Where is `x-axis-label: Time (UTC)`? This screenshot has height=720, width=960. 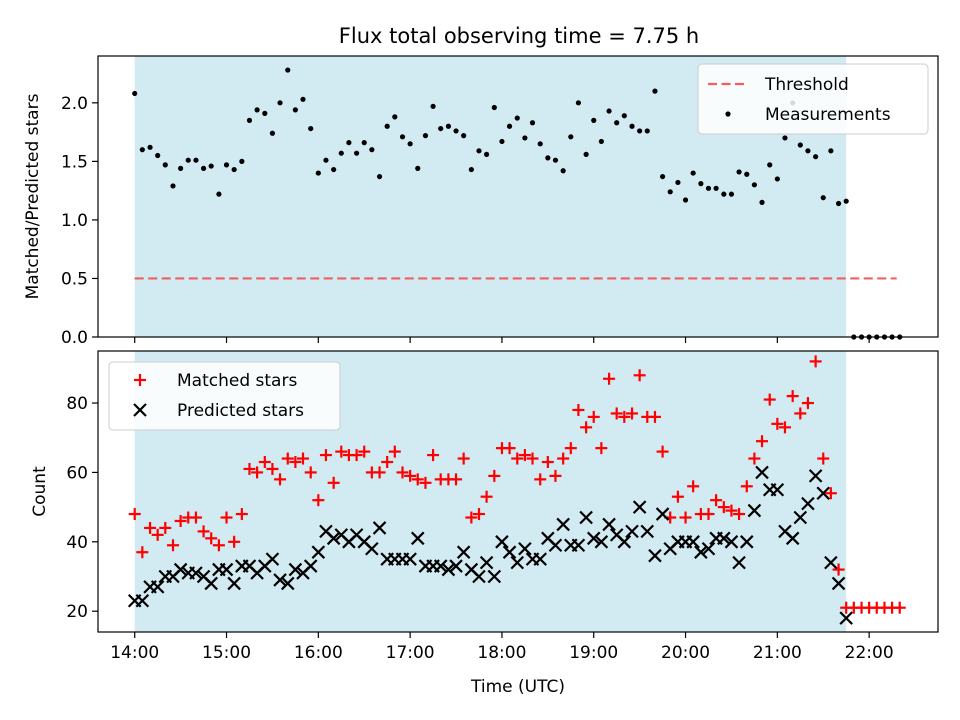 x-axis-label: Time (UTC) is located at coordinates (517, 687).